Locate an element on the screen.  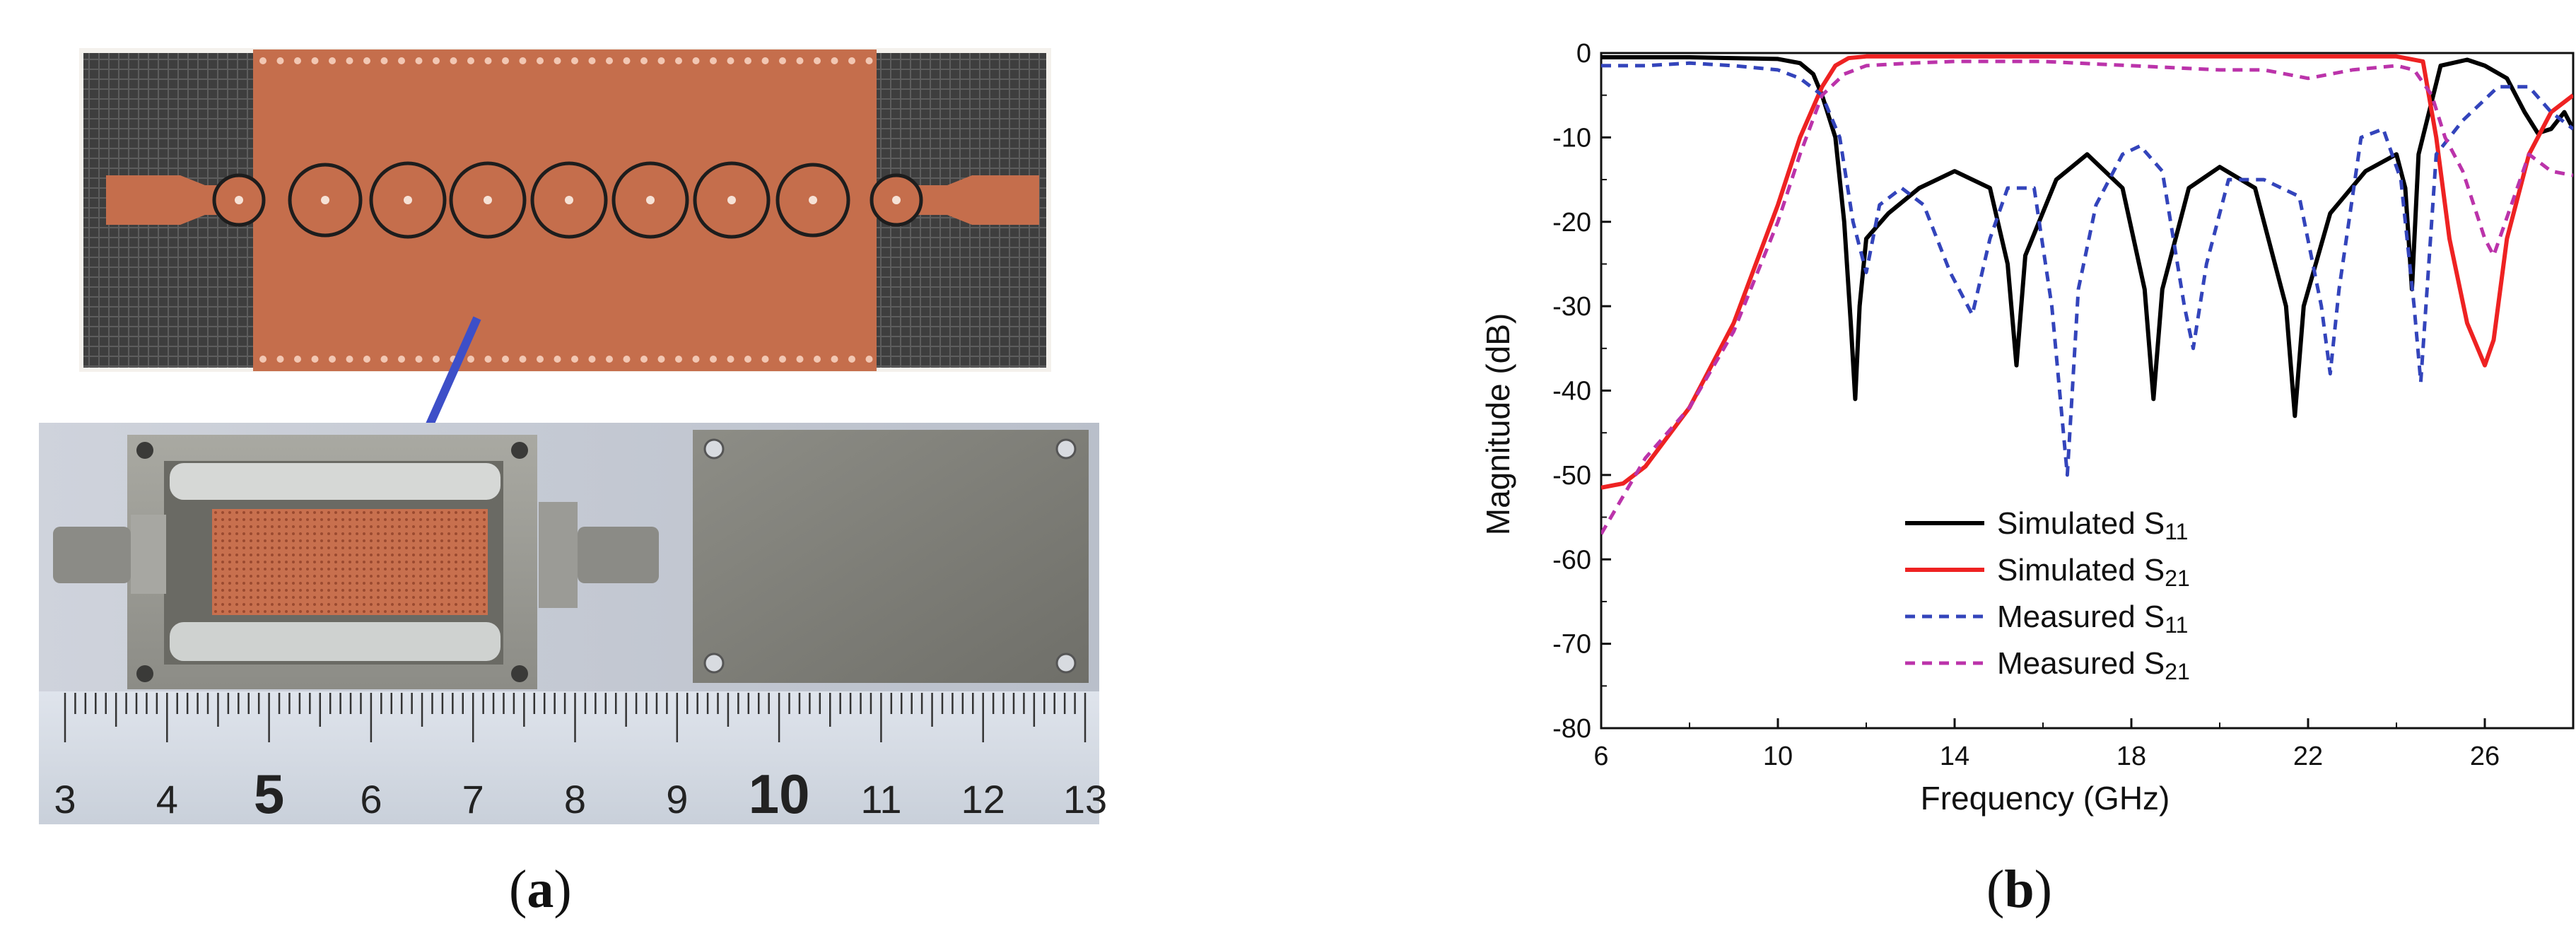
x-axis-title: Frequency (GHz) is located at coordinates (2046, 798).